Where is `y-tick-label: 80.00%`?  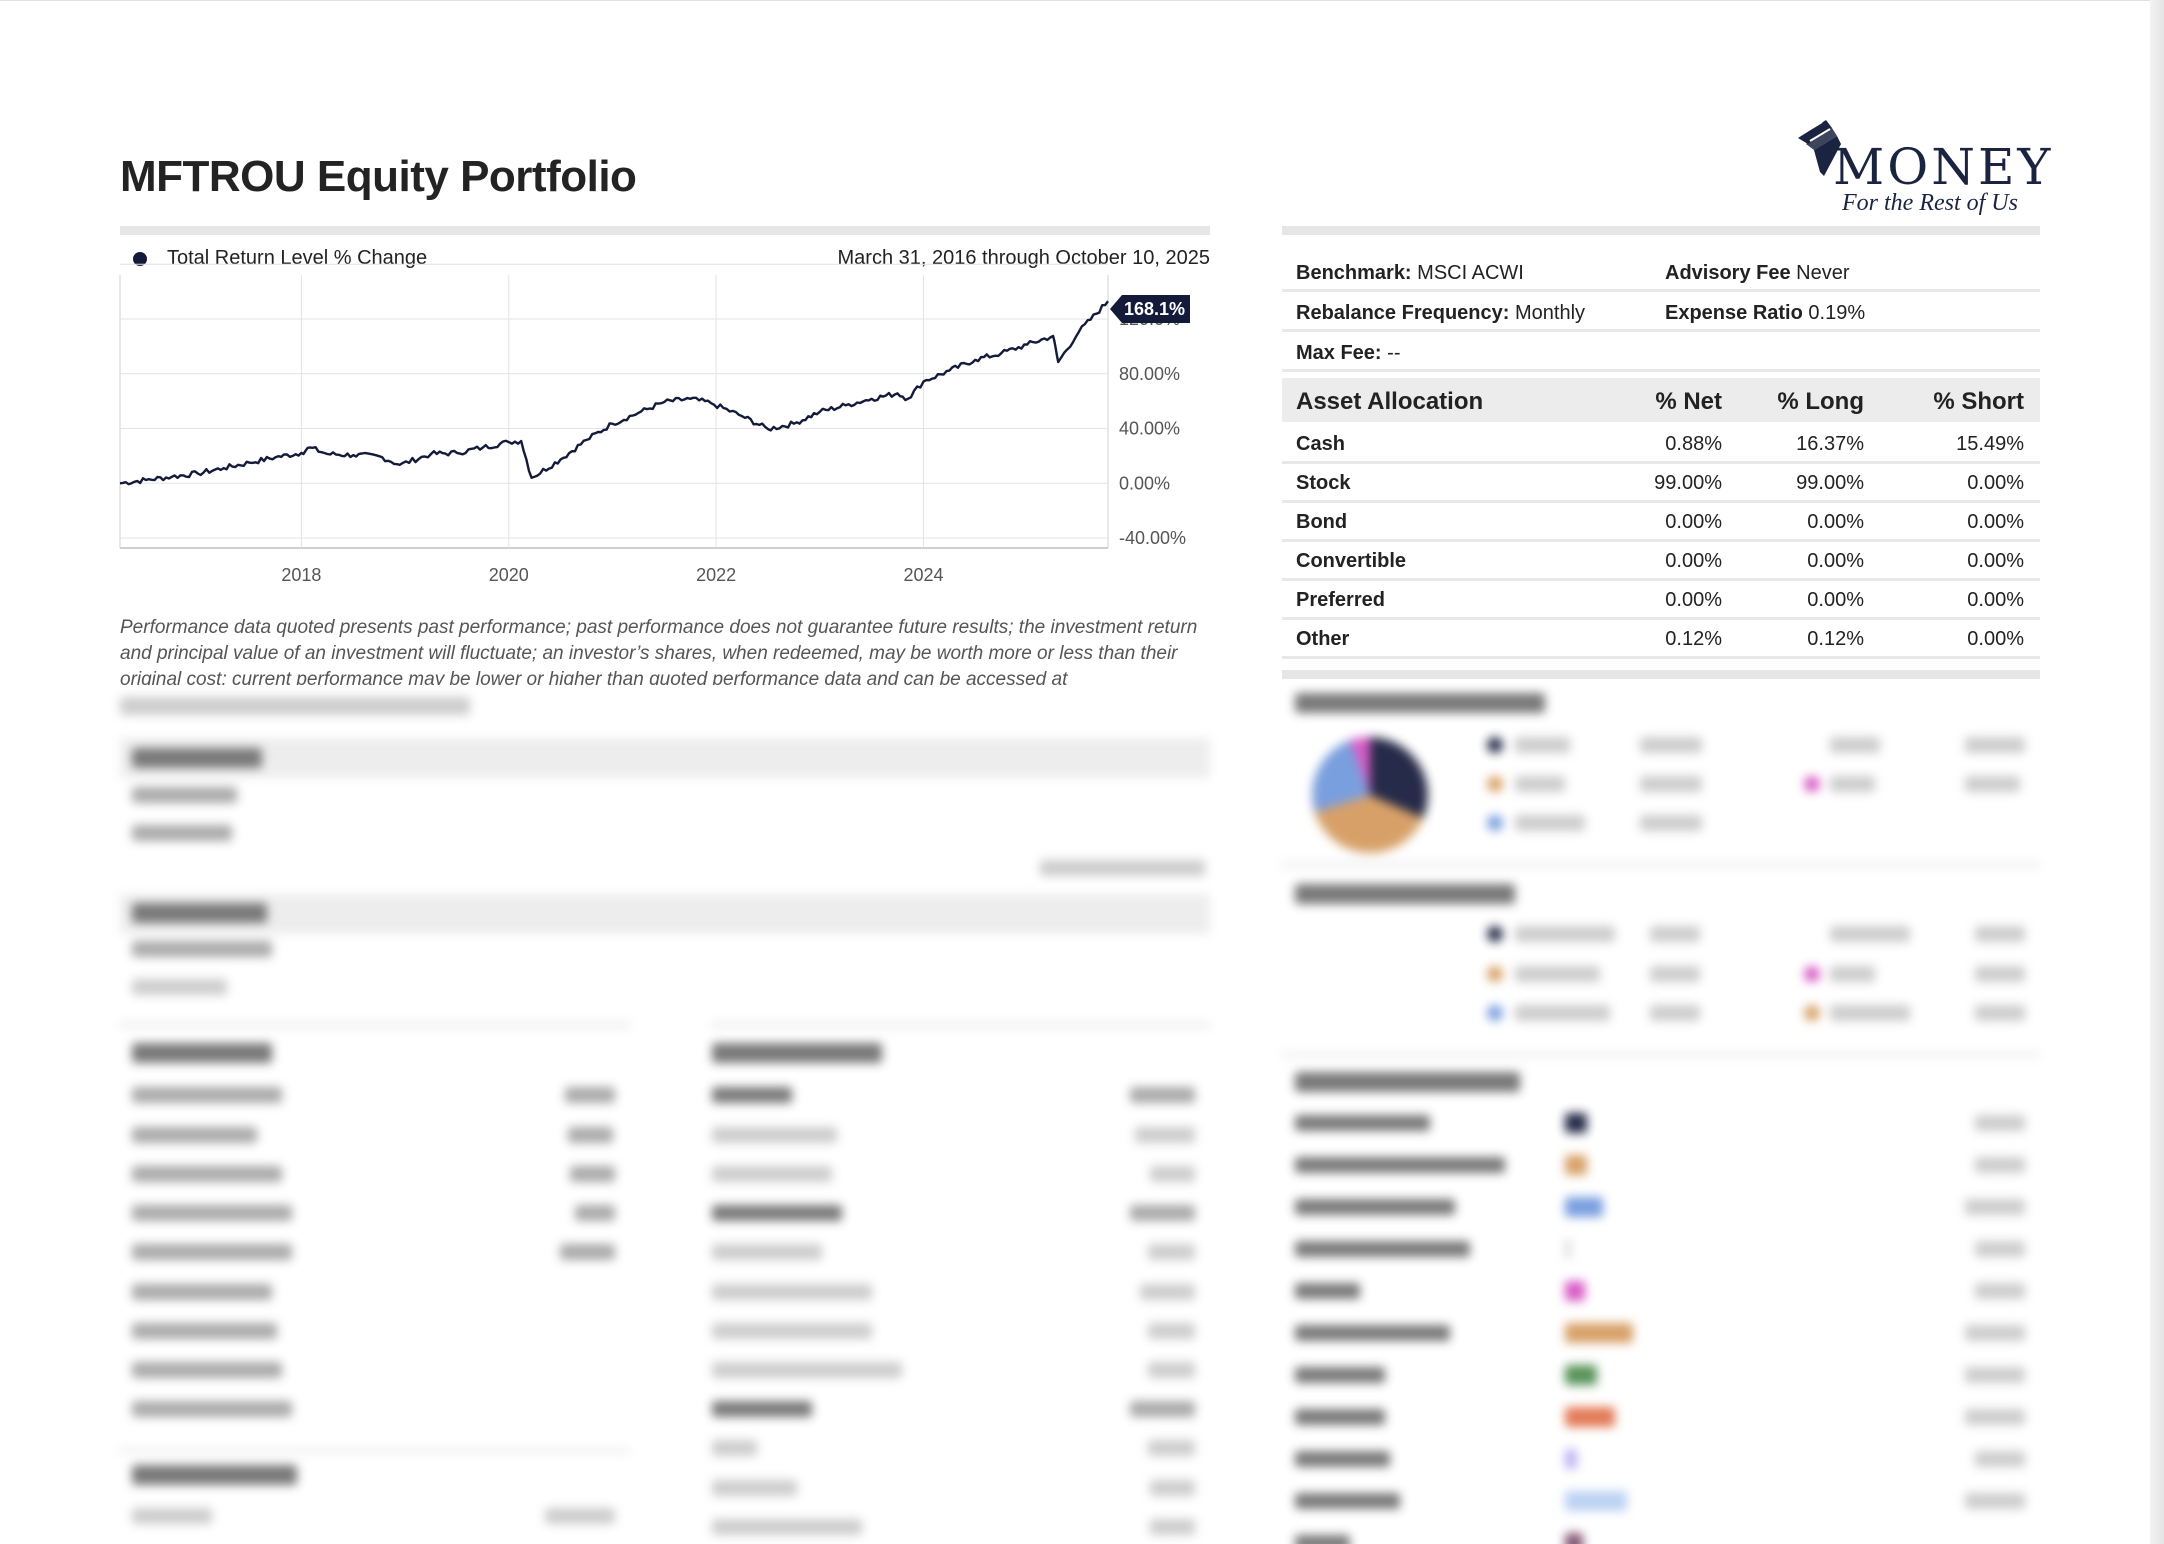 y-tick-label: 80.00% is located at coordinates (1149, 374).